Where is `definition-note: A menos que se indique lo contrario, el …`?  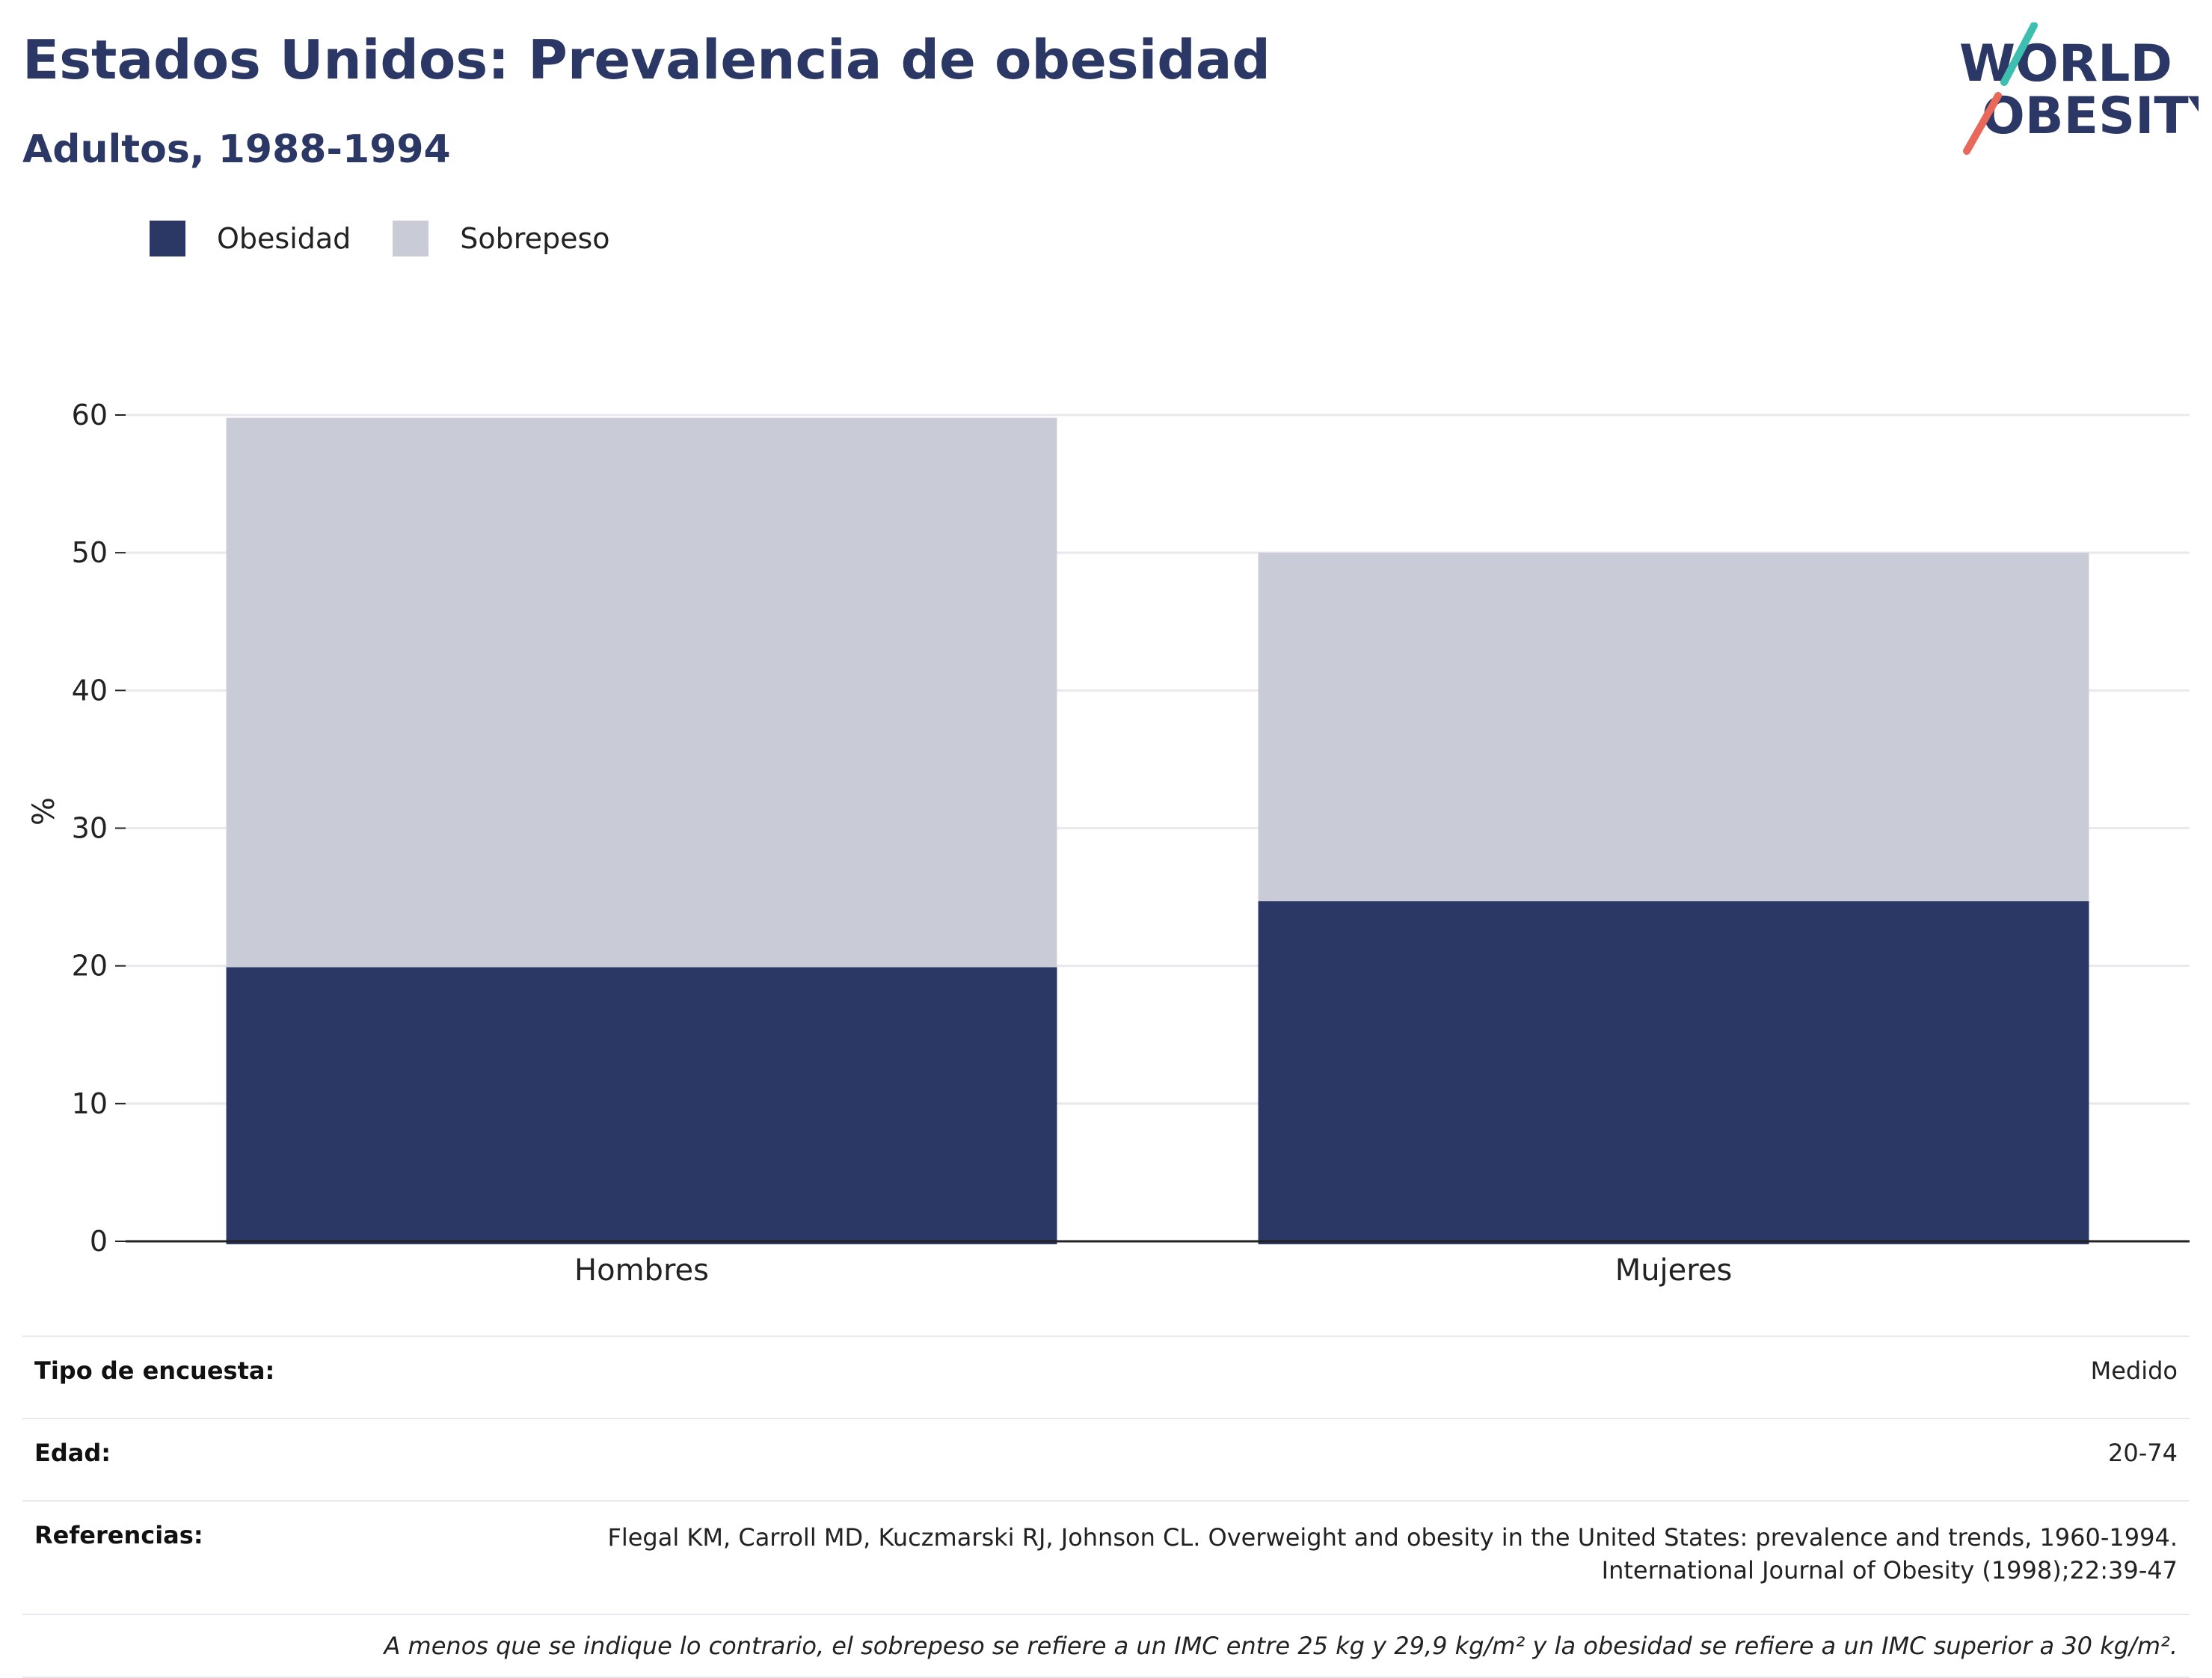
definition-note: A menos que se indique lo contrario, el … is located at coordinates (1106, 1646).